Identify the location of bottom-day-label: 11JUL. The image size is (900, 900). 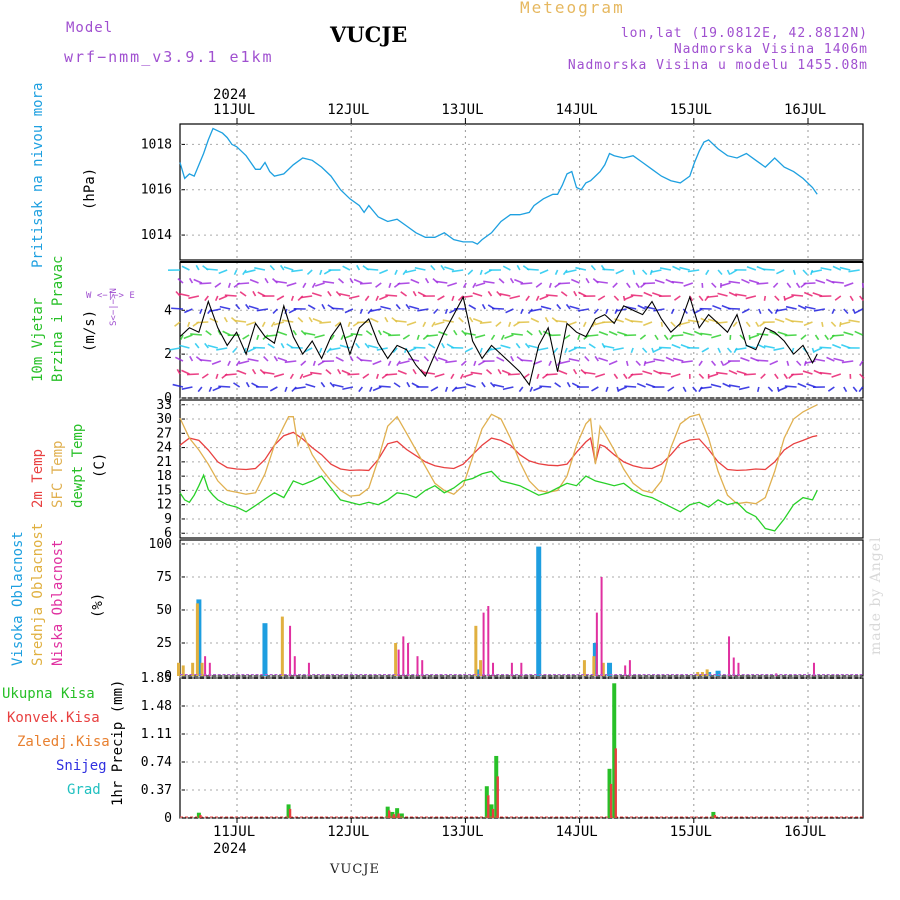
(234, 832).